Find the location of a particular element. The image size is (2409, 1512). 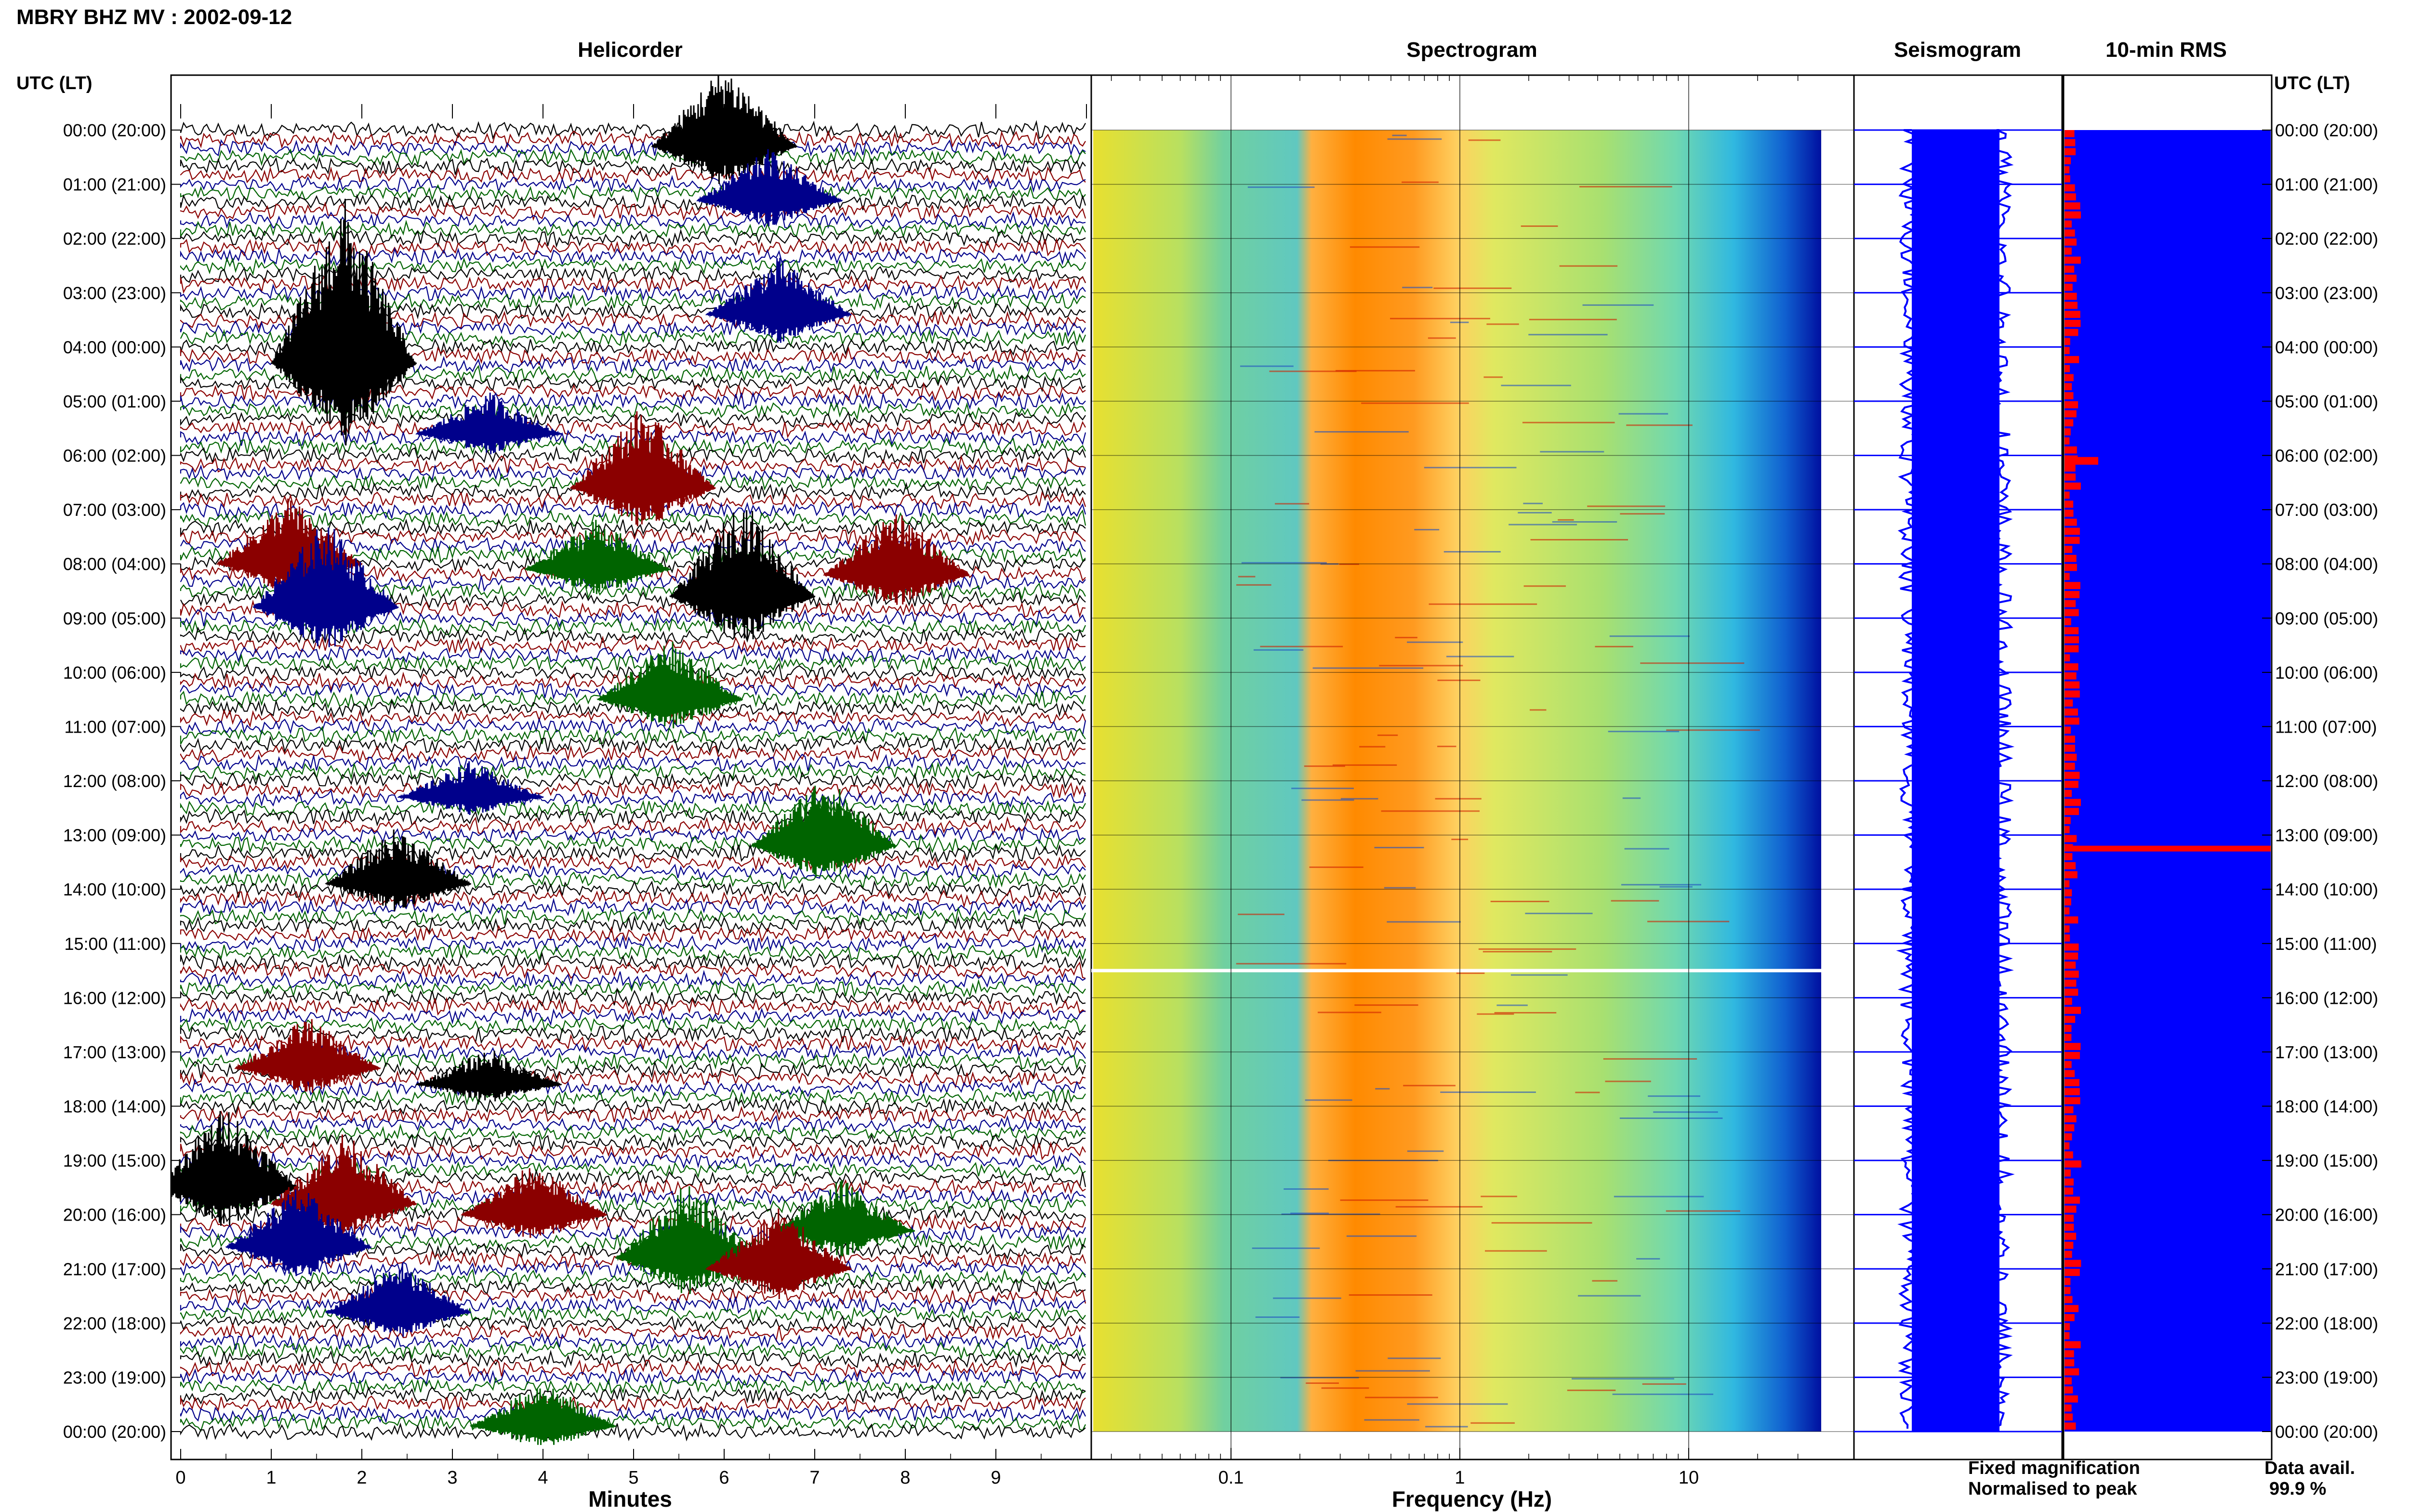

time-label-left: 23:00 (19:00) is located at coordinates (114, 1377).